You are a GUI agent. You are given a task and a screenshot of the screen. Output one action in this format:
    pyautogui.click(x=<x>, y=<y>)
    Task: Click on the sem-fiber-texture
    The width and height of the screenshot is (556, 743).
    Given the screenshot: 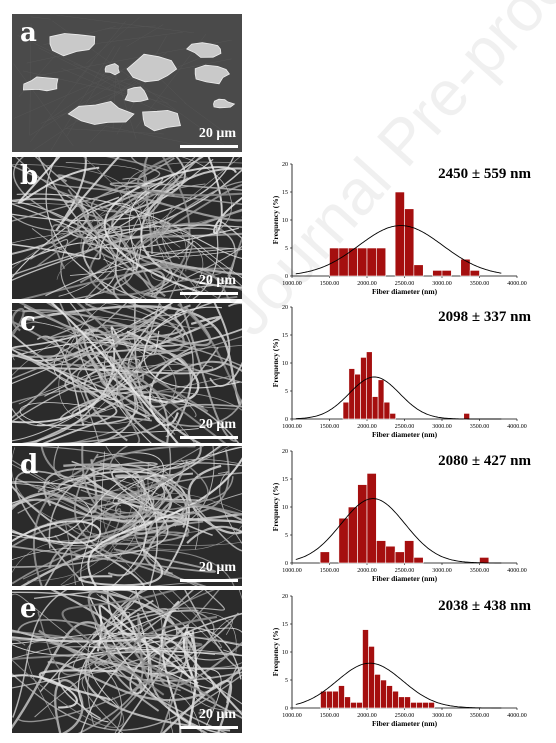 What is the action you would take?
    pyautogui.click(x=127, y=373)
    